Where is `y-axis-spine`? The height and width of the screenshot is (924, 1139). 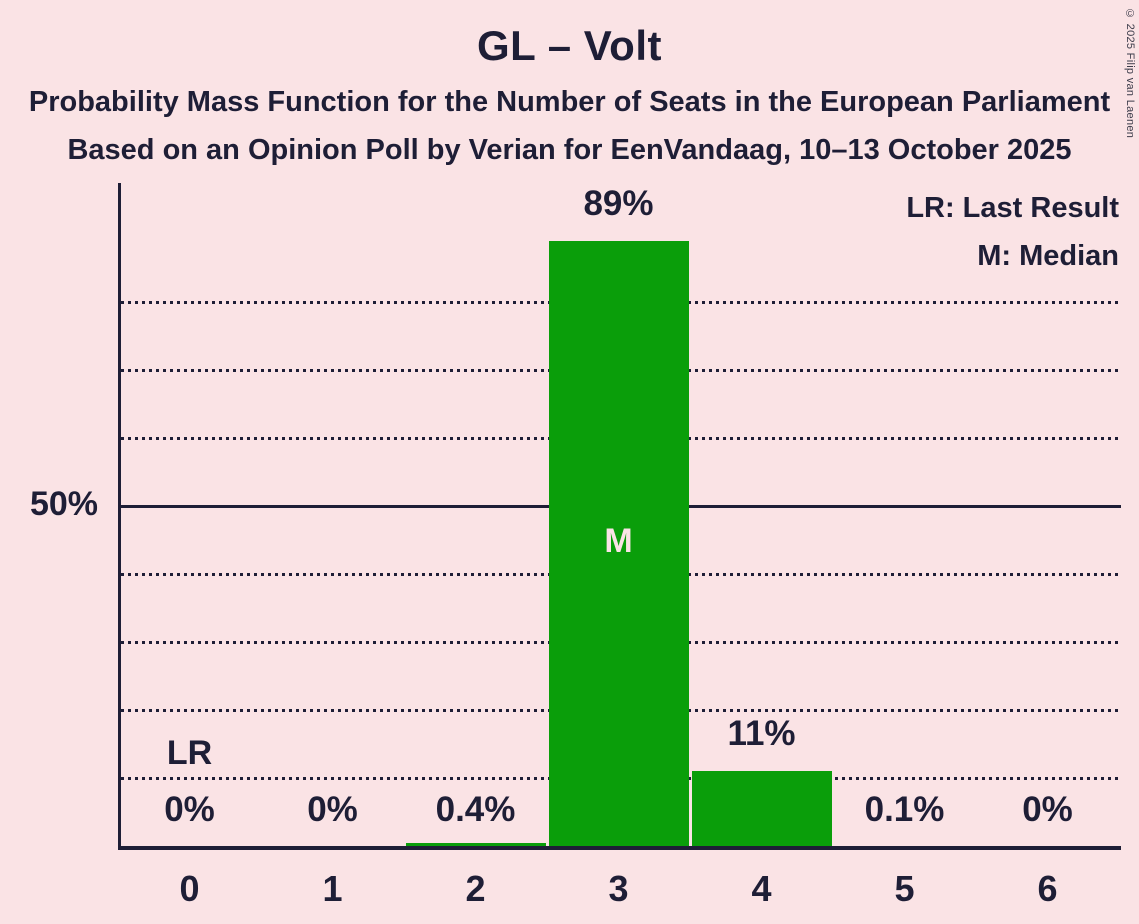 y-axis-spine is located at coordinates (119, 514).